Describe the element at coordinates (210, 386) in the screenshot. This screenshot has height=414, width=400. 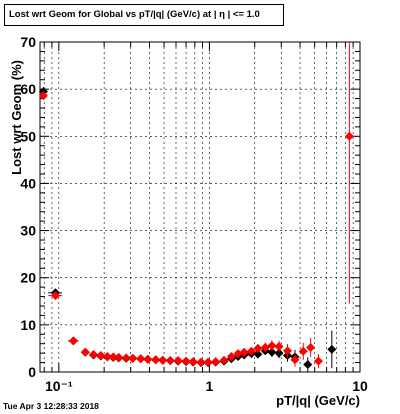
I see `x-tick-label: 1` at that location.